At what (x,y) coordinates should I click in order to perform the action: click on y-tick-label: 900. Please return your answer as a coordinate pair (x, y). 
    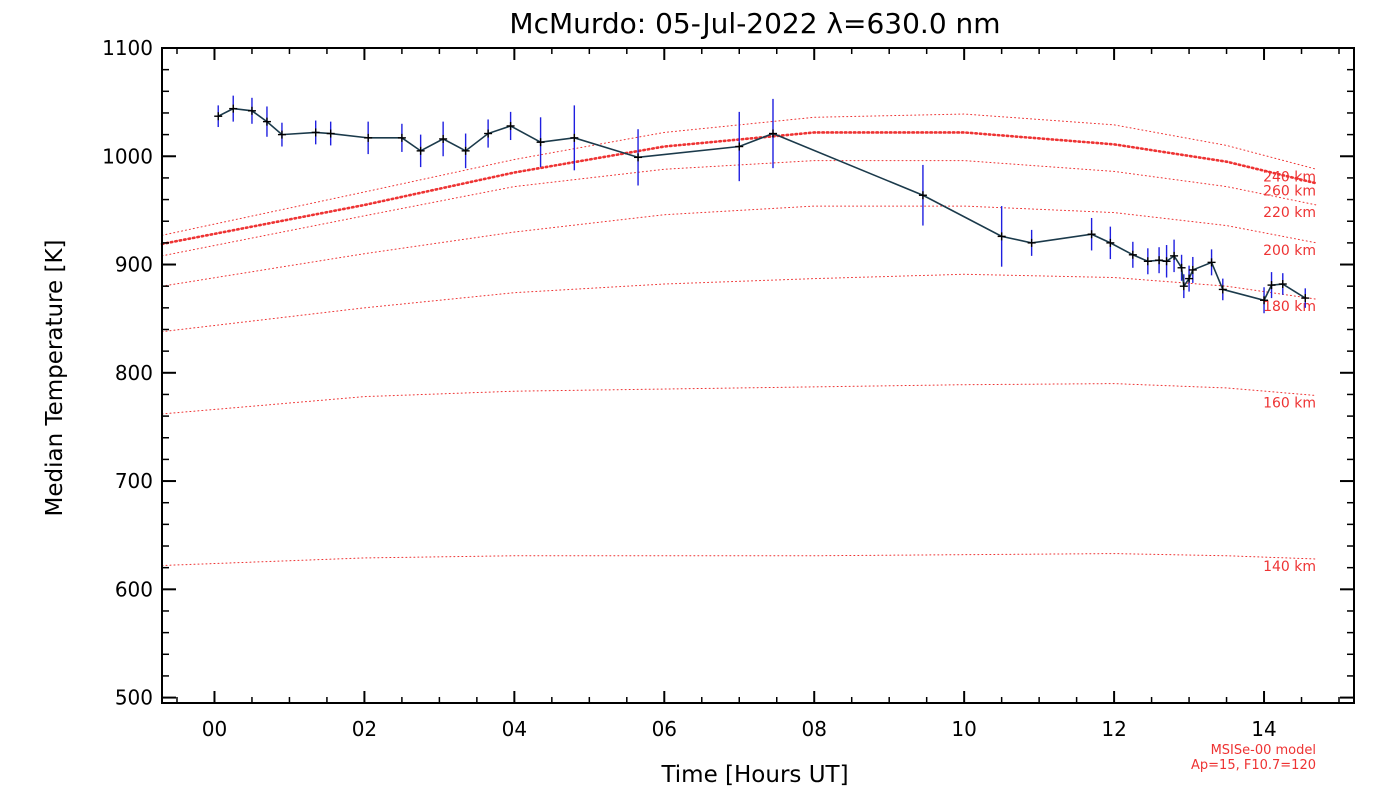
    Looking at the image, I should click on (134, 265).